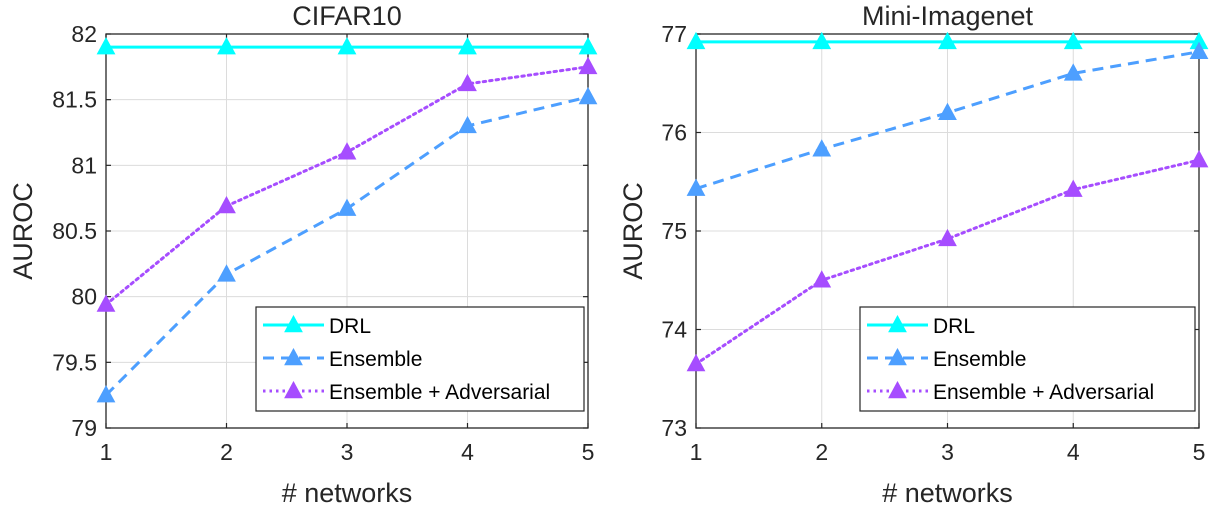 This screenshot has height=512, width=1216. Describe the element at coordinates (674, 231) in the screenshot. I see `y-tick-label: 75` at that location.